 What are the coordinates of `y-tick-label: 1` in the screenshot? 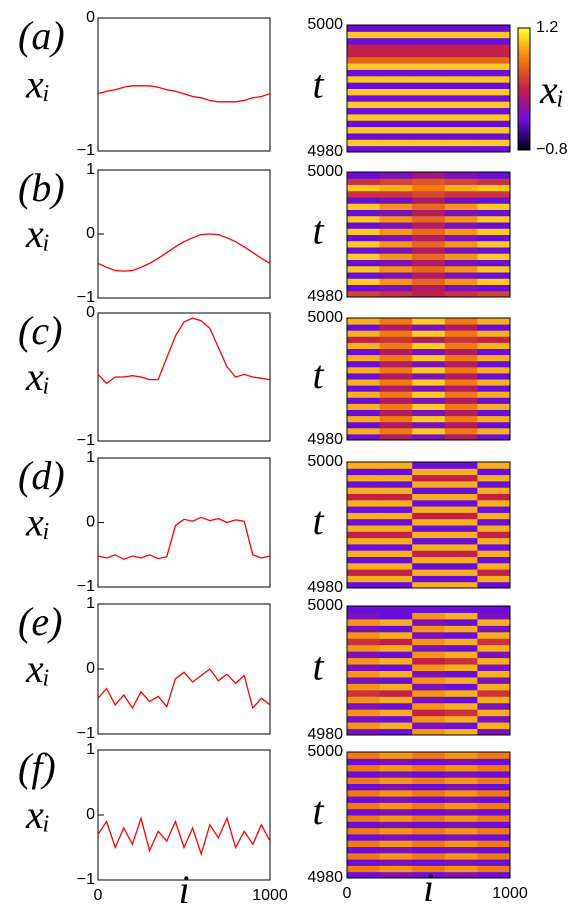 It's located at (90, 749).